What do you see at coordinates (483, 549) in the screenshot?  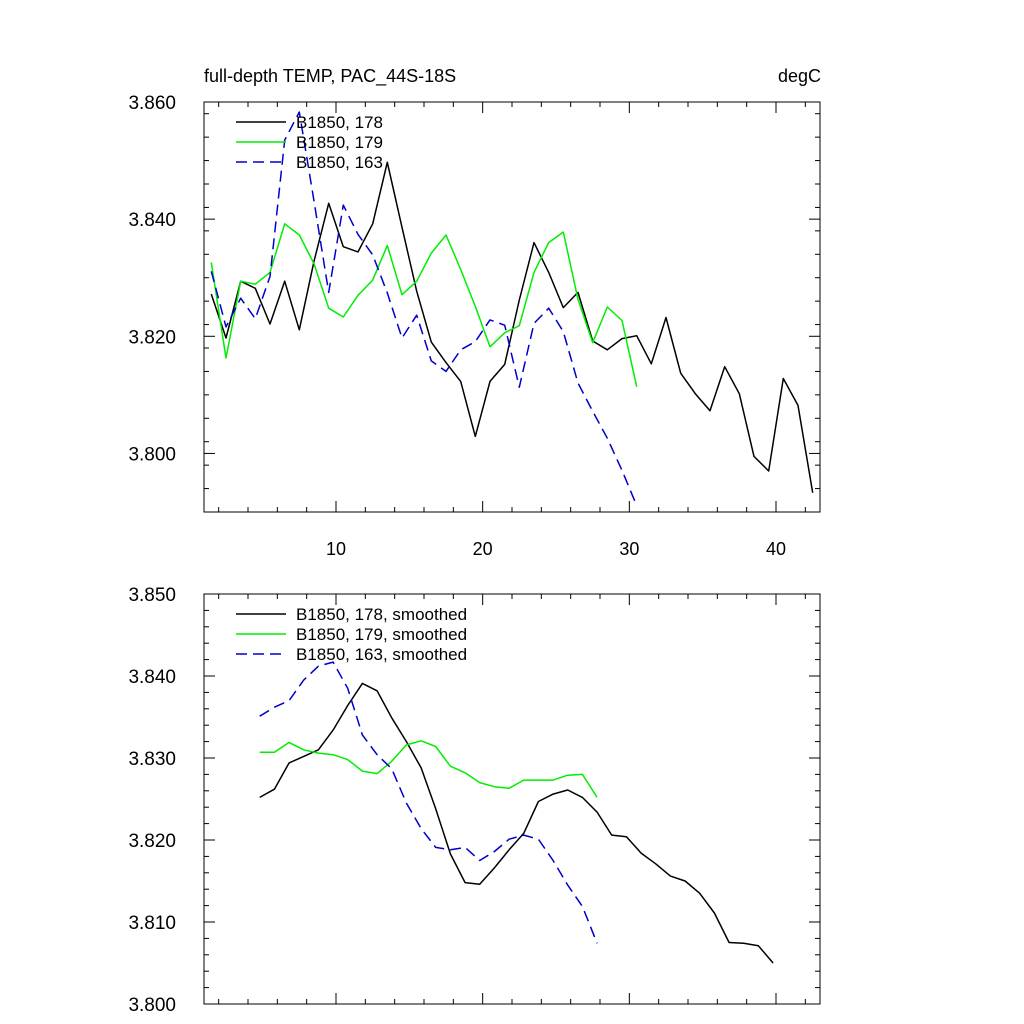 I see `x-tick-label: 20` at bounding box center [483, 549].